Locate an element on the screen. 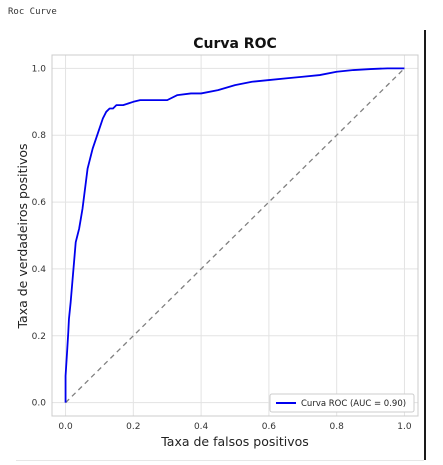 Image resolution: width=443 pixels, height=465 pixels. x-tick-label: 0.2 is located at coordinates (133, 427).